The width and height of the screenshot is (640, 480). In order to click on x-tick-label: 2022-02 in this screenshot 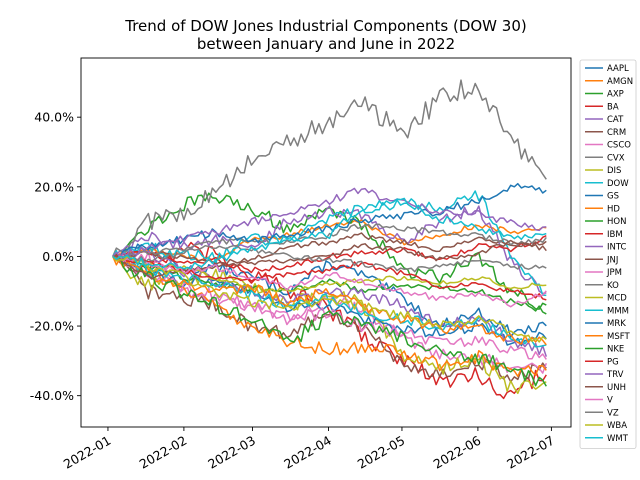, I will do `click(163, 452)`.